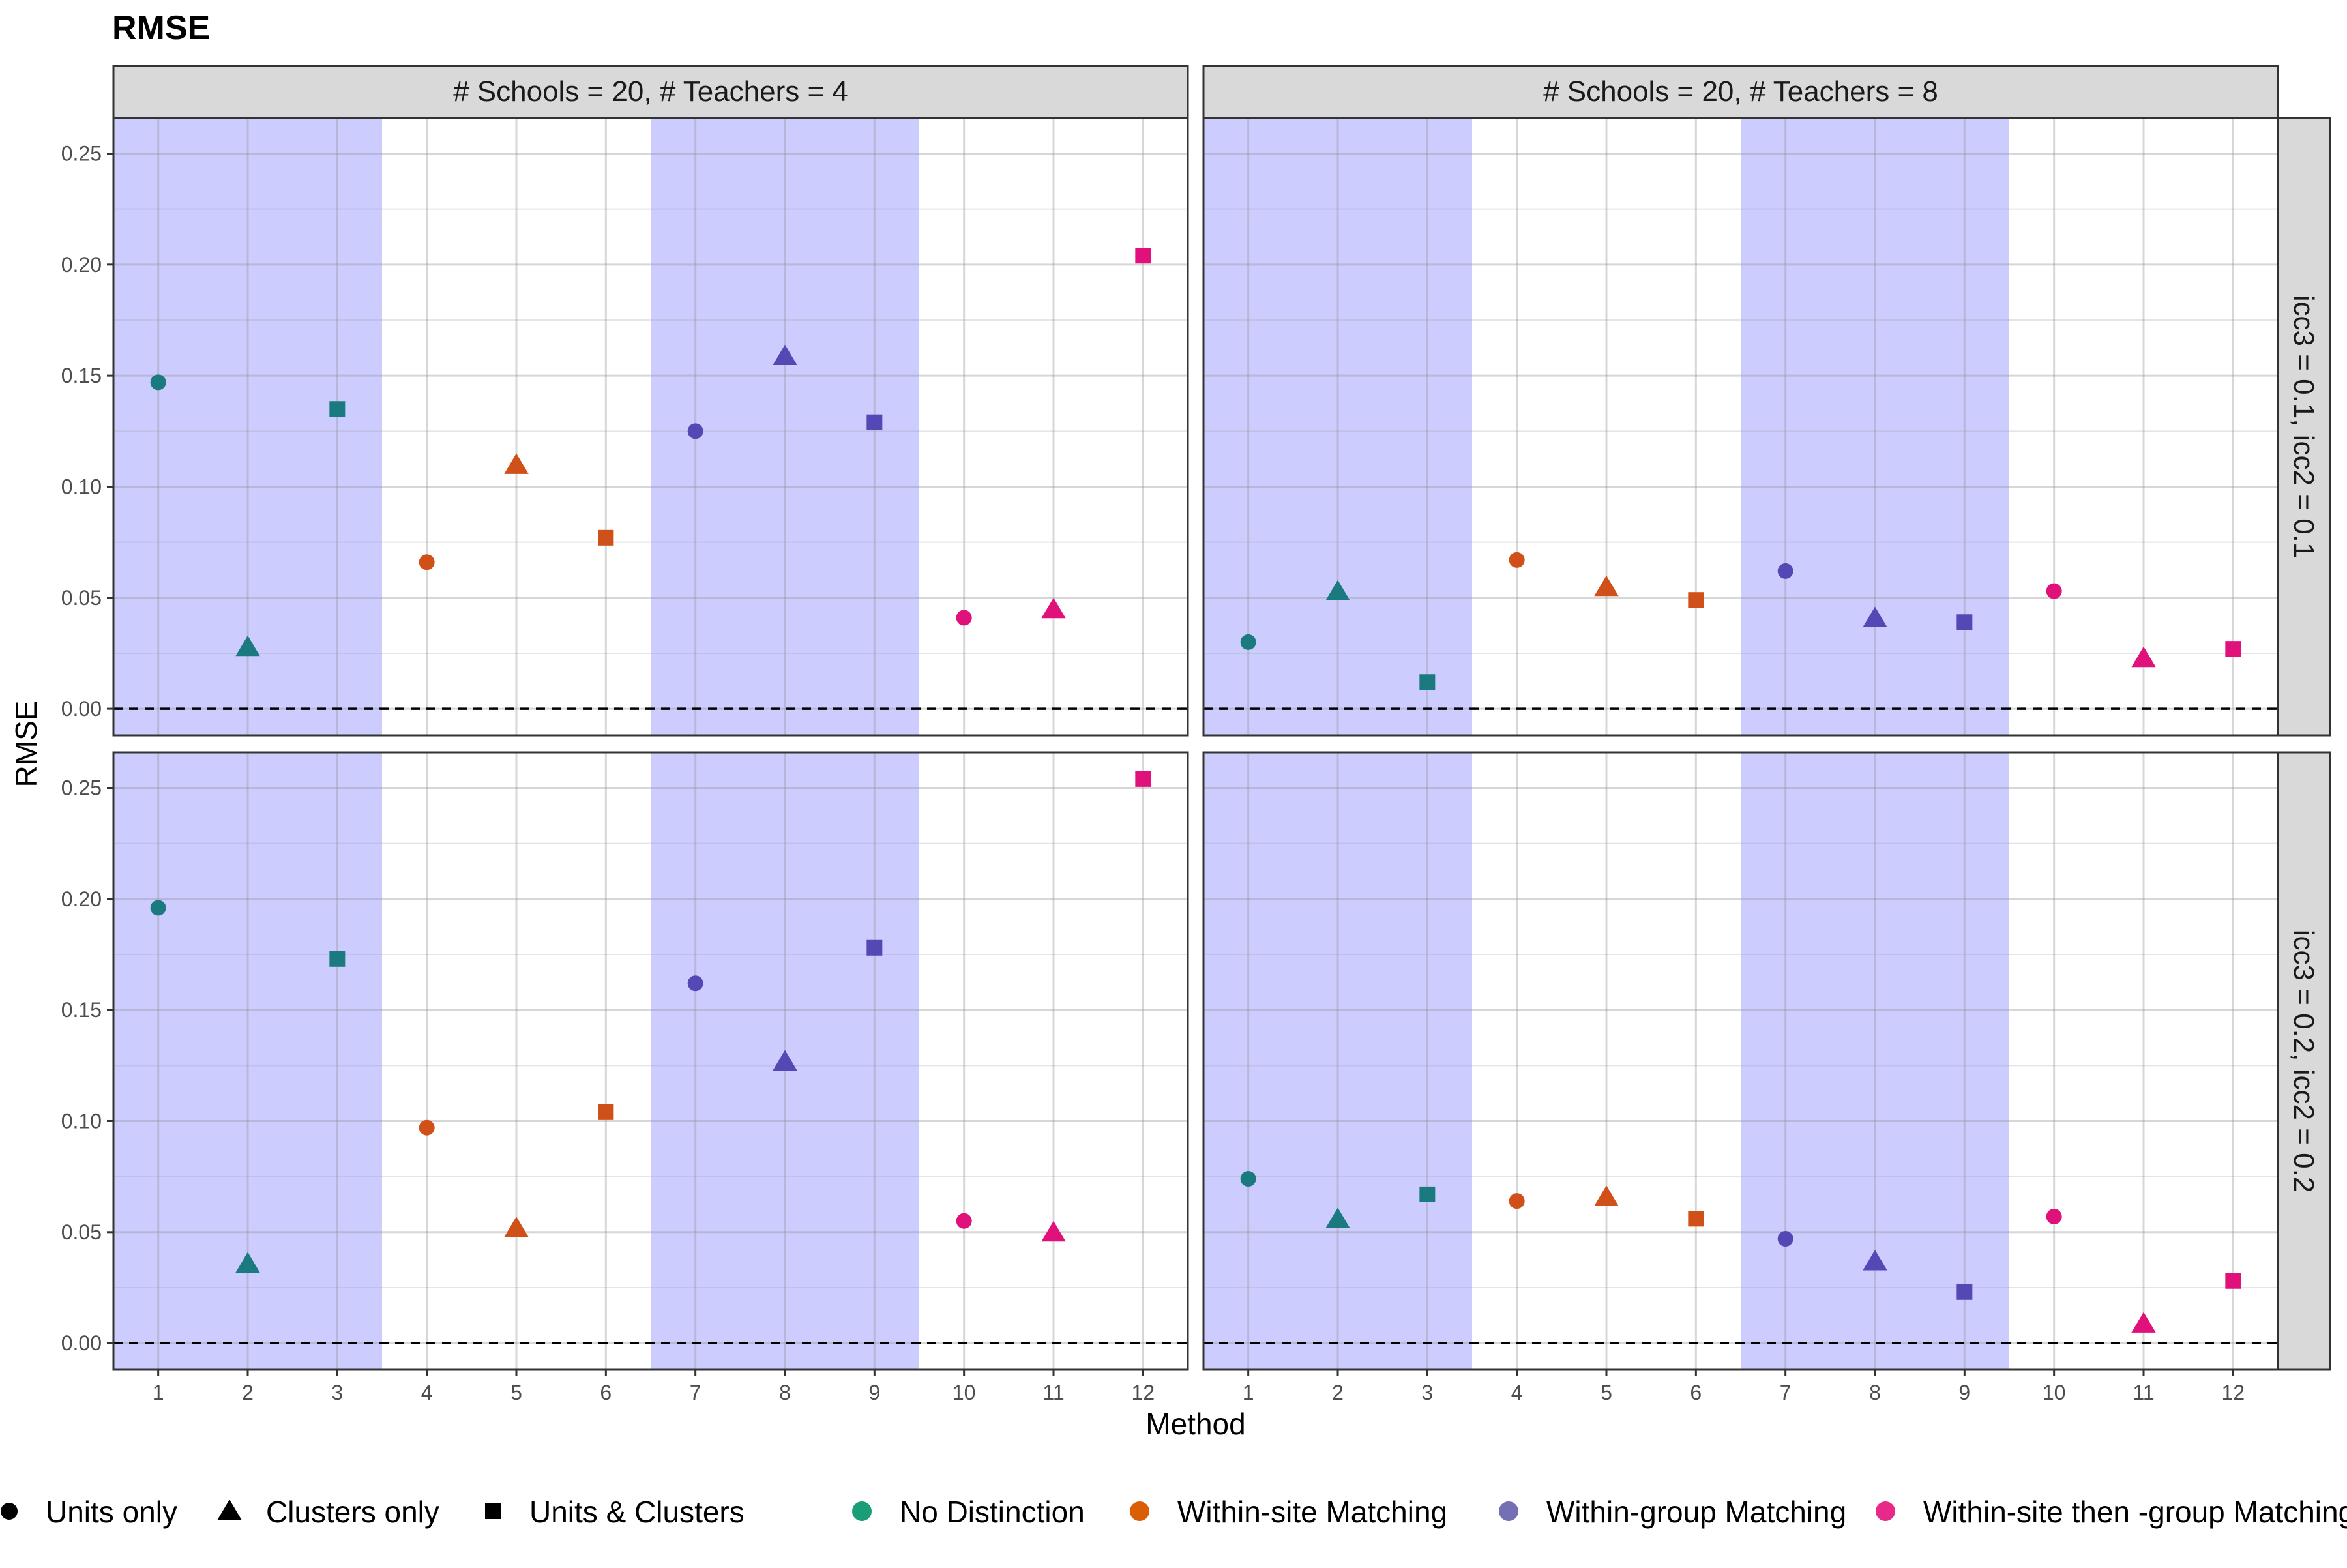 This screenshot has height=1568, width=2347. What do you see at coordinates (993, 1512) in the screenshot?
I see `legend-color-label: No Distinction` at bounding box center [993, 1512].